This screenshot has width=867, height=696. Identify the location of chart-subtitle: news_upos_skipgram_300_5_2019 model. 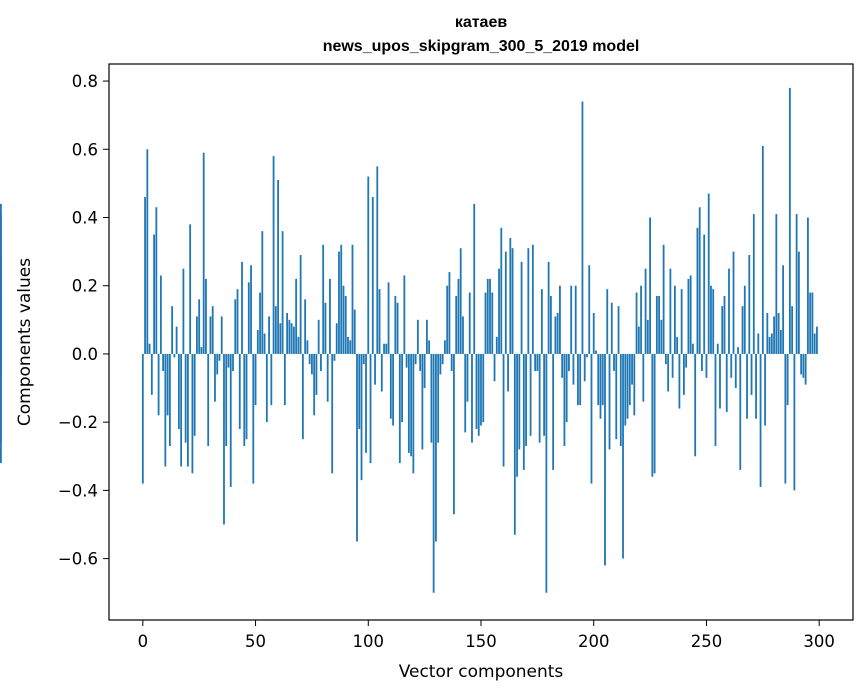
(481, 46).